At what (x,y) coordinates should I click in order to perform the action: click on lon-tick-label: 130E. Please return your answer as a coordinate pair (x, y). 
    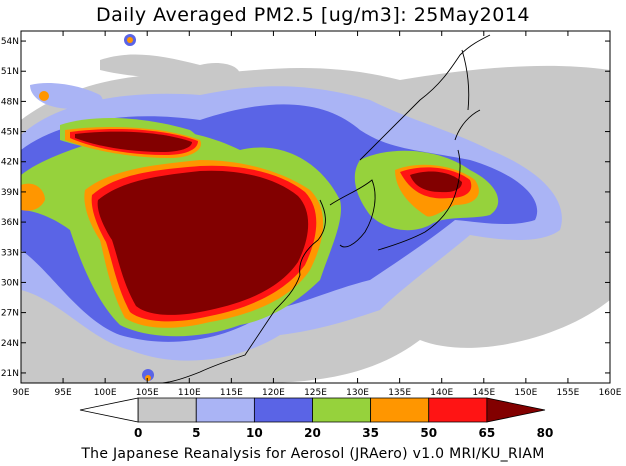
    Looking at the image, I should click on (357, 393).